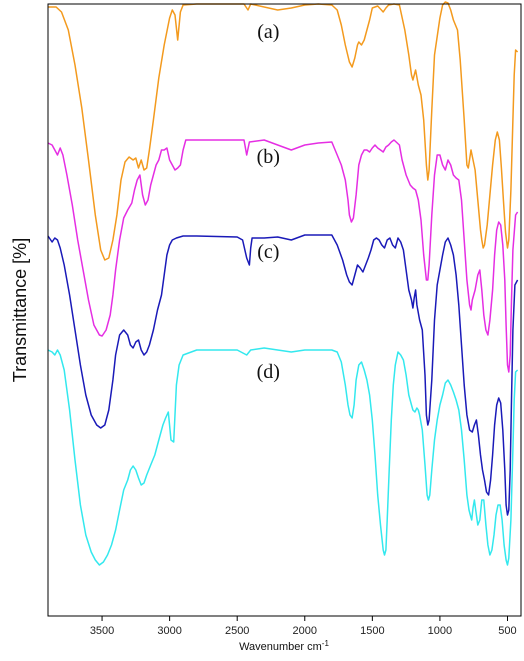 This screenshot has height=661, width=524. I want to click on x-tick-label: 1000, so click(440, 631).